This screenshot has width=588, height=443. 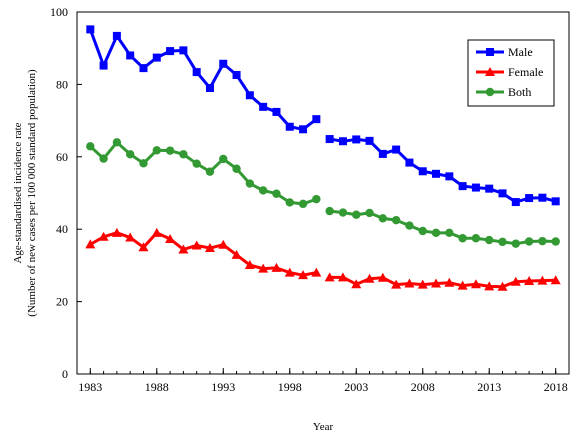 I want to click on series-line-male, so click(x=443, y=170).